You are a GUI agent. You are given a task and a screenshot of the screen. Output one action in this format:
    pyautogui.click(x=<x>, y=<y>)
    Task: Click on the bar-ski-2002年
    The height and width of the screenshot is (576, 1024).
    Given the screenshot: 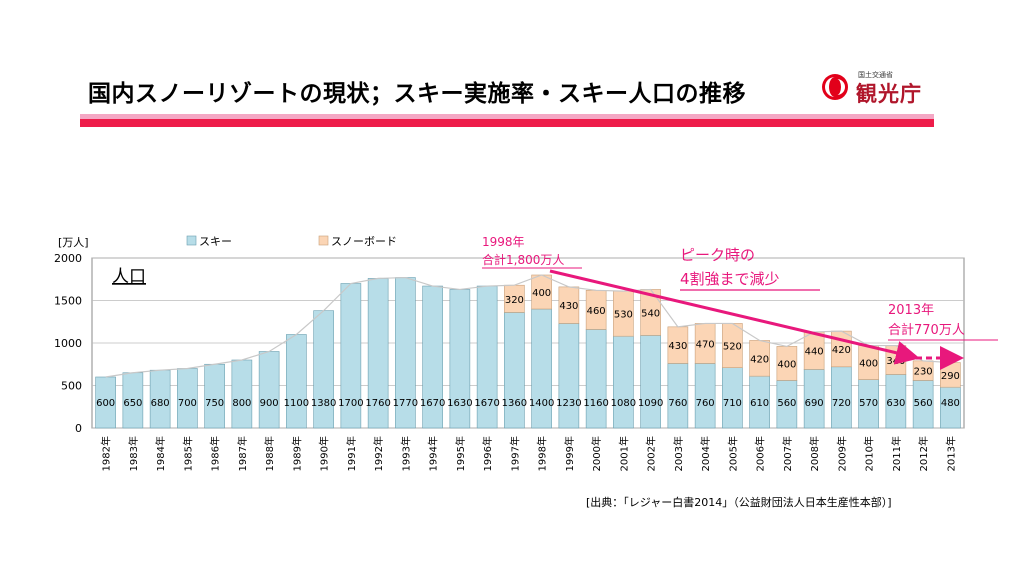 What is the action you would take?
    pyautogui.click(x=650, y=382)
    